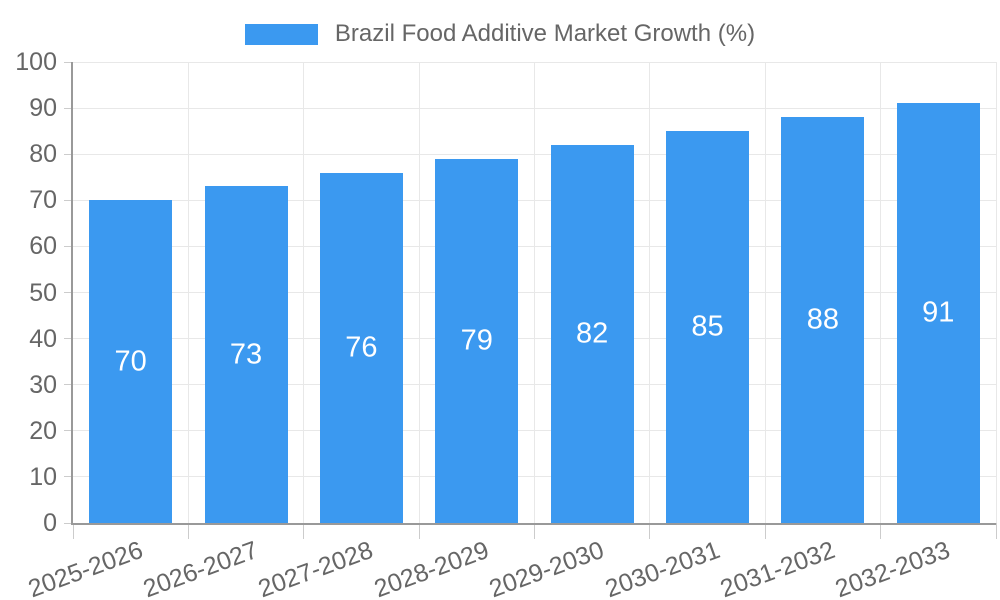 This screenshot has width=1000, height=600. I want to click on bar: 82, so click(592, 333).